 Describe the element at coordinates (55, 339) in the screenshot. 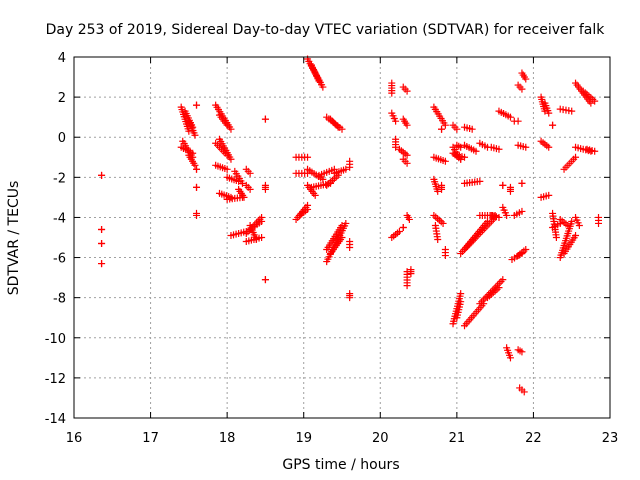

I see `y-tick-label: -10` at that location.